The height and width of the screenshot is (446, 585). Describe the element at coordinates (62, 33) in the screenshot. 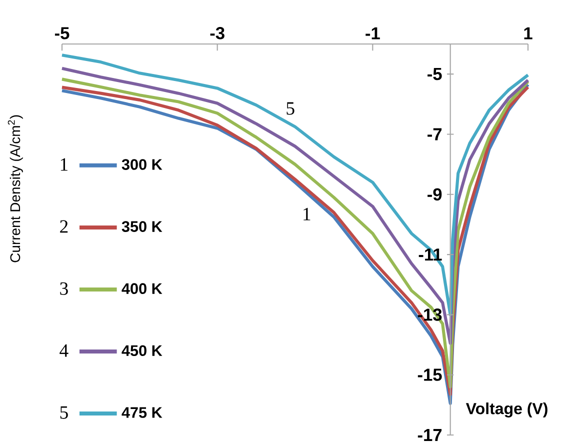

I see `x-tick-label: -5` at that location.